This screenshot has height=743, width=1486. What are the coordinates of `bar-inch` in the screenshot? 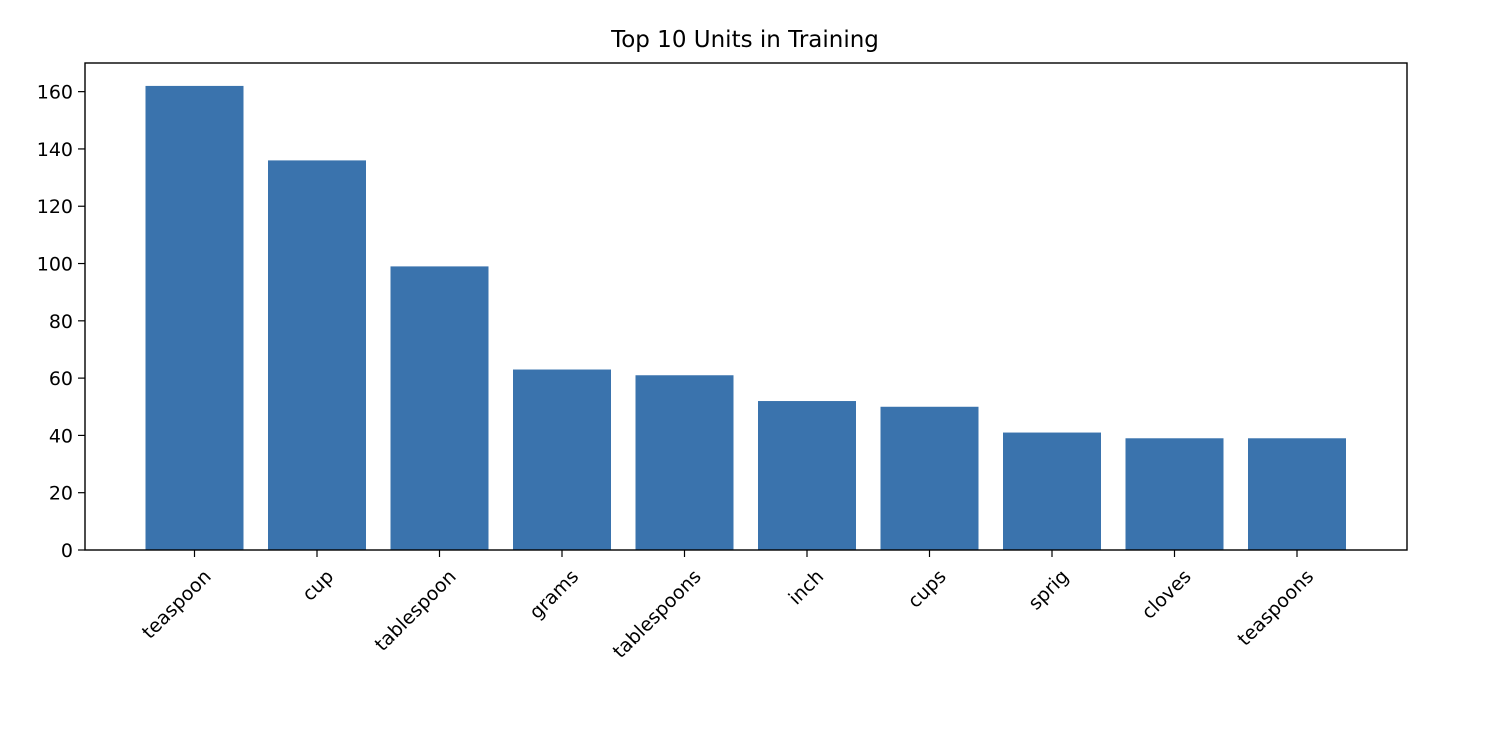 It's located at (807, 475).